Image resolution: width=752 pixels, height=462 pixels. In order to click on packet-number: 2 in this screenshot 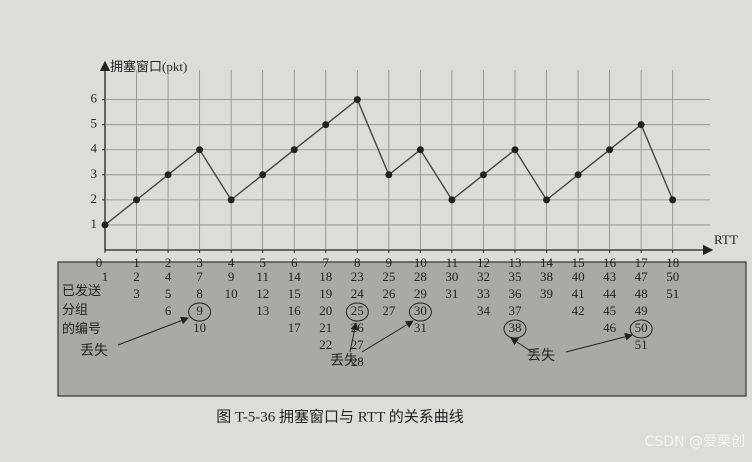, I will do `click(136, 276)`.